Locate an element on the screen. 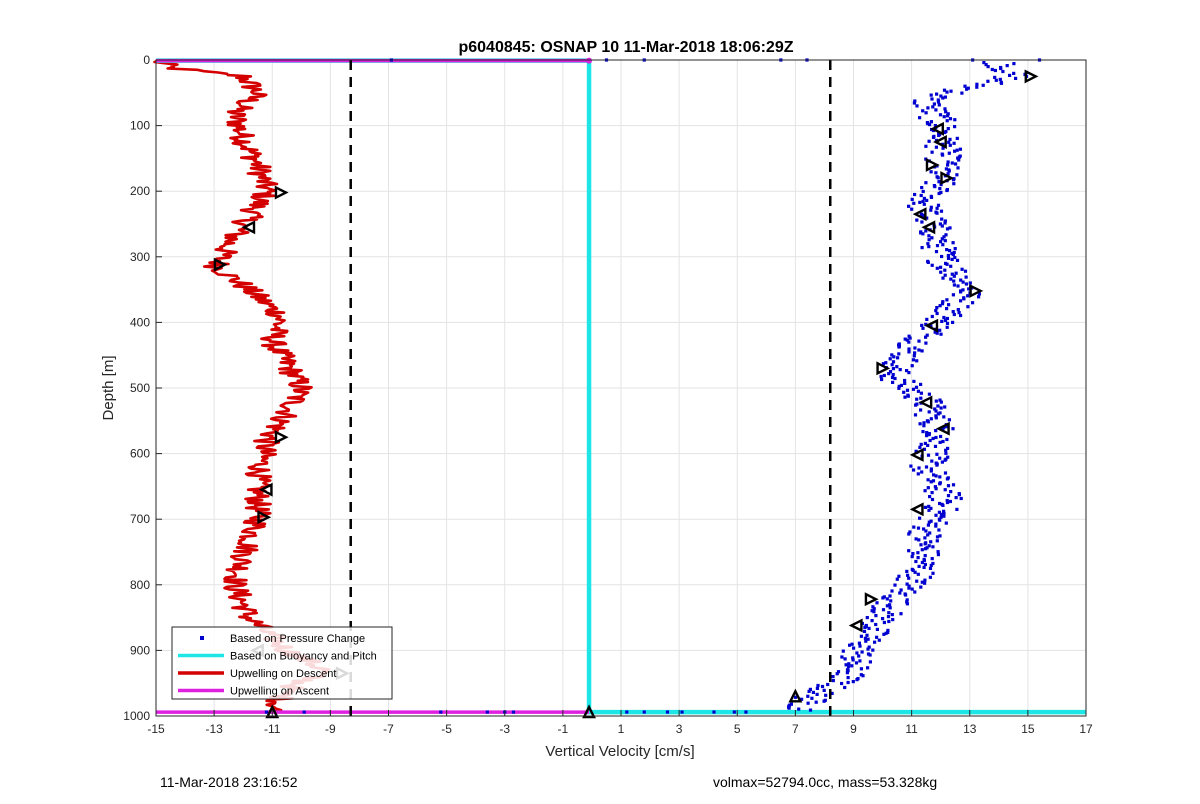  x-tick-label: 11 is located at coordinates (911, 729).